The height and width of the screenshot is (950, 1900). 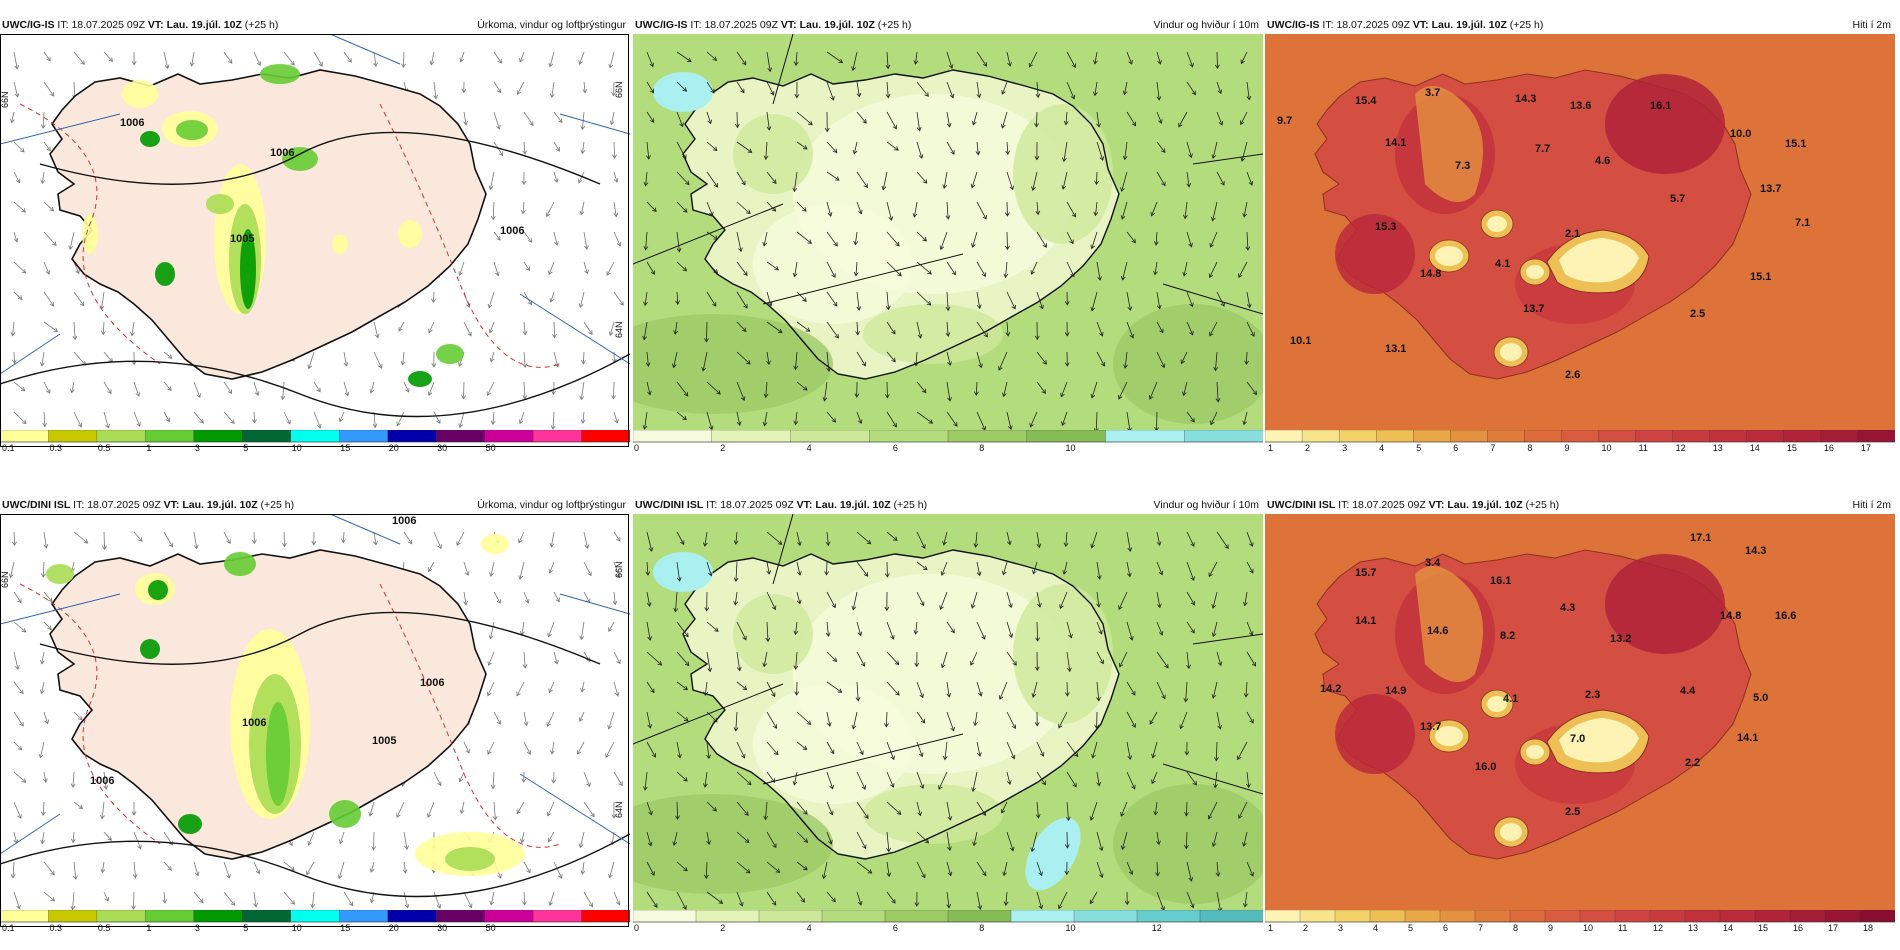 I want to click on legend-svg: 0 2 4 6 8 10 12, so click(x=948, y=921).